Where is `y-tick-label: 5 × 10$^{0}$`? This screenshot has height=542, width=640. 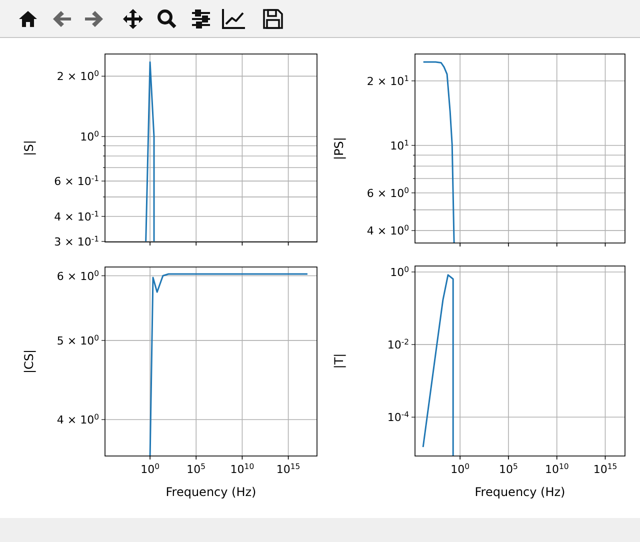 y-tick-label: 5 × 10$^{0}$ is located at coordinates (78, 340).